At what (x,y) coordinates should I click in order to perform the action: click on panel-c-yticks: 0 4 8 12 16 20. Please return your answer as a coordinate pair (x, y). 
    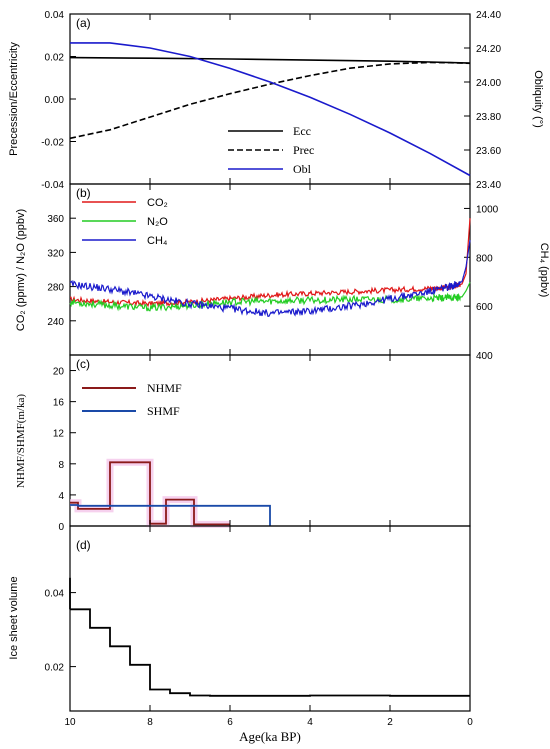
    Looking at the image, I should click on (64, 450).